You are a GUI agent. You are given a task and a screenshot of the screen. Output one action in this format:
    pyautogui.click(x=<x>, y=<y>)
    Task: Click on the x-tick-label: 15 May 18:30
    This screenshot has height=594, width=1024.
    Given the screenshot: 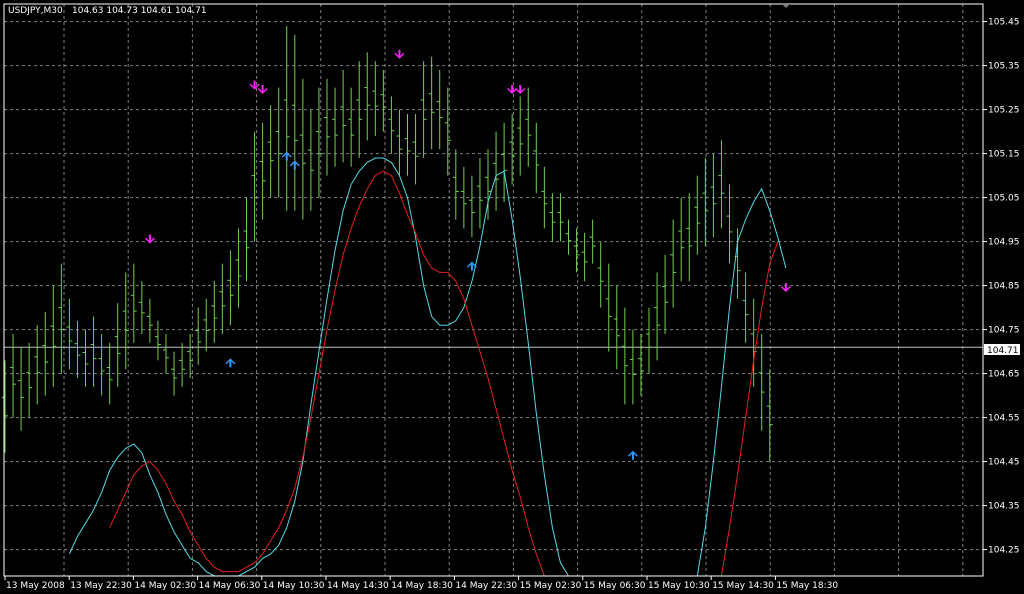 What is the action you would take?
    pyautogui.click(x=807, y=586)
    